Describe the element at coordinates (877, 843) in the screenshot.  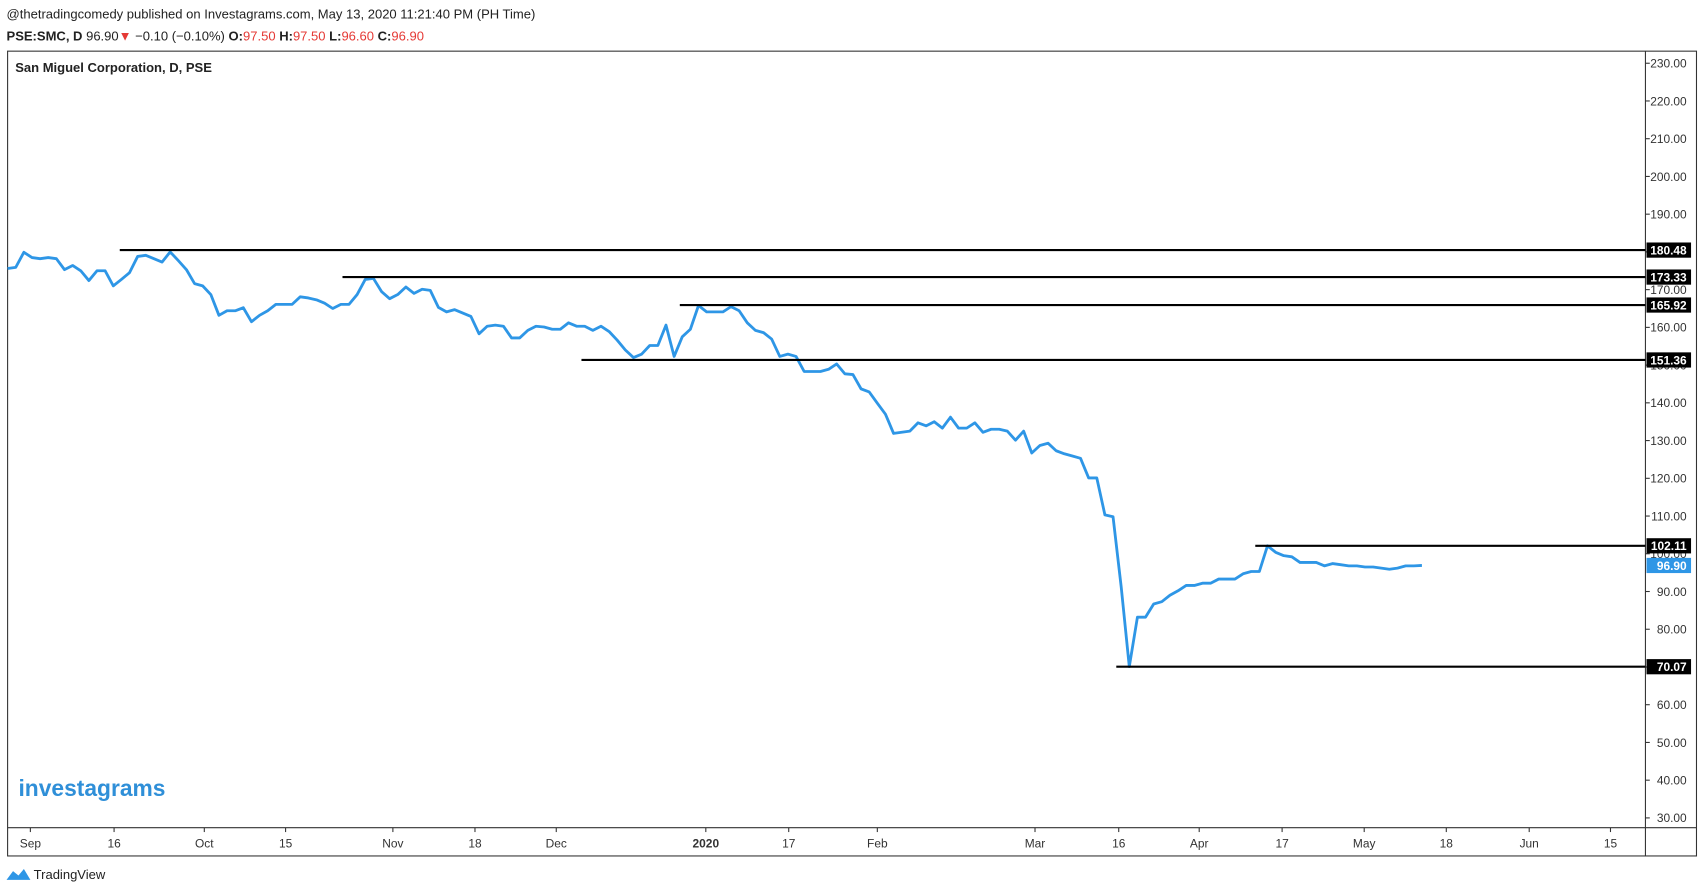
I see `x-tick-label: Feb` at that location.